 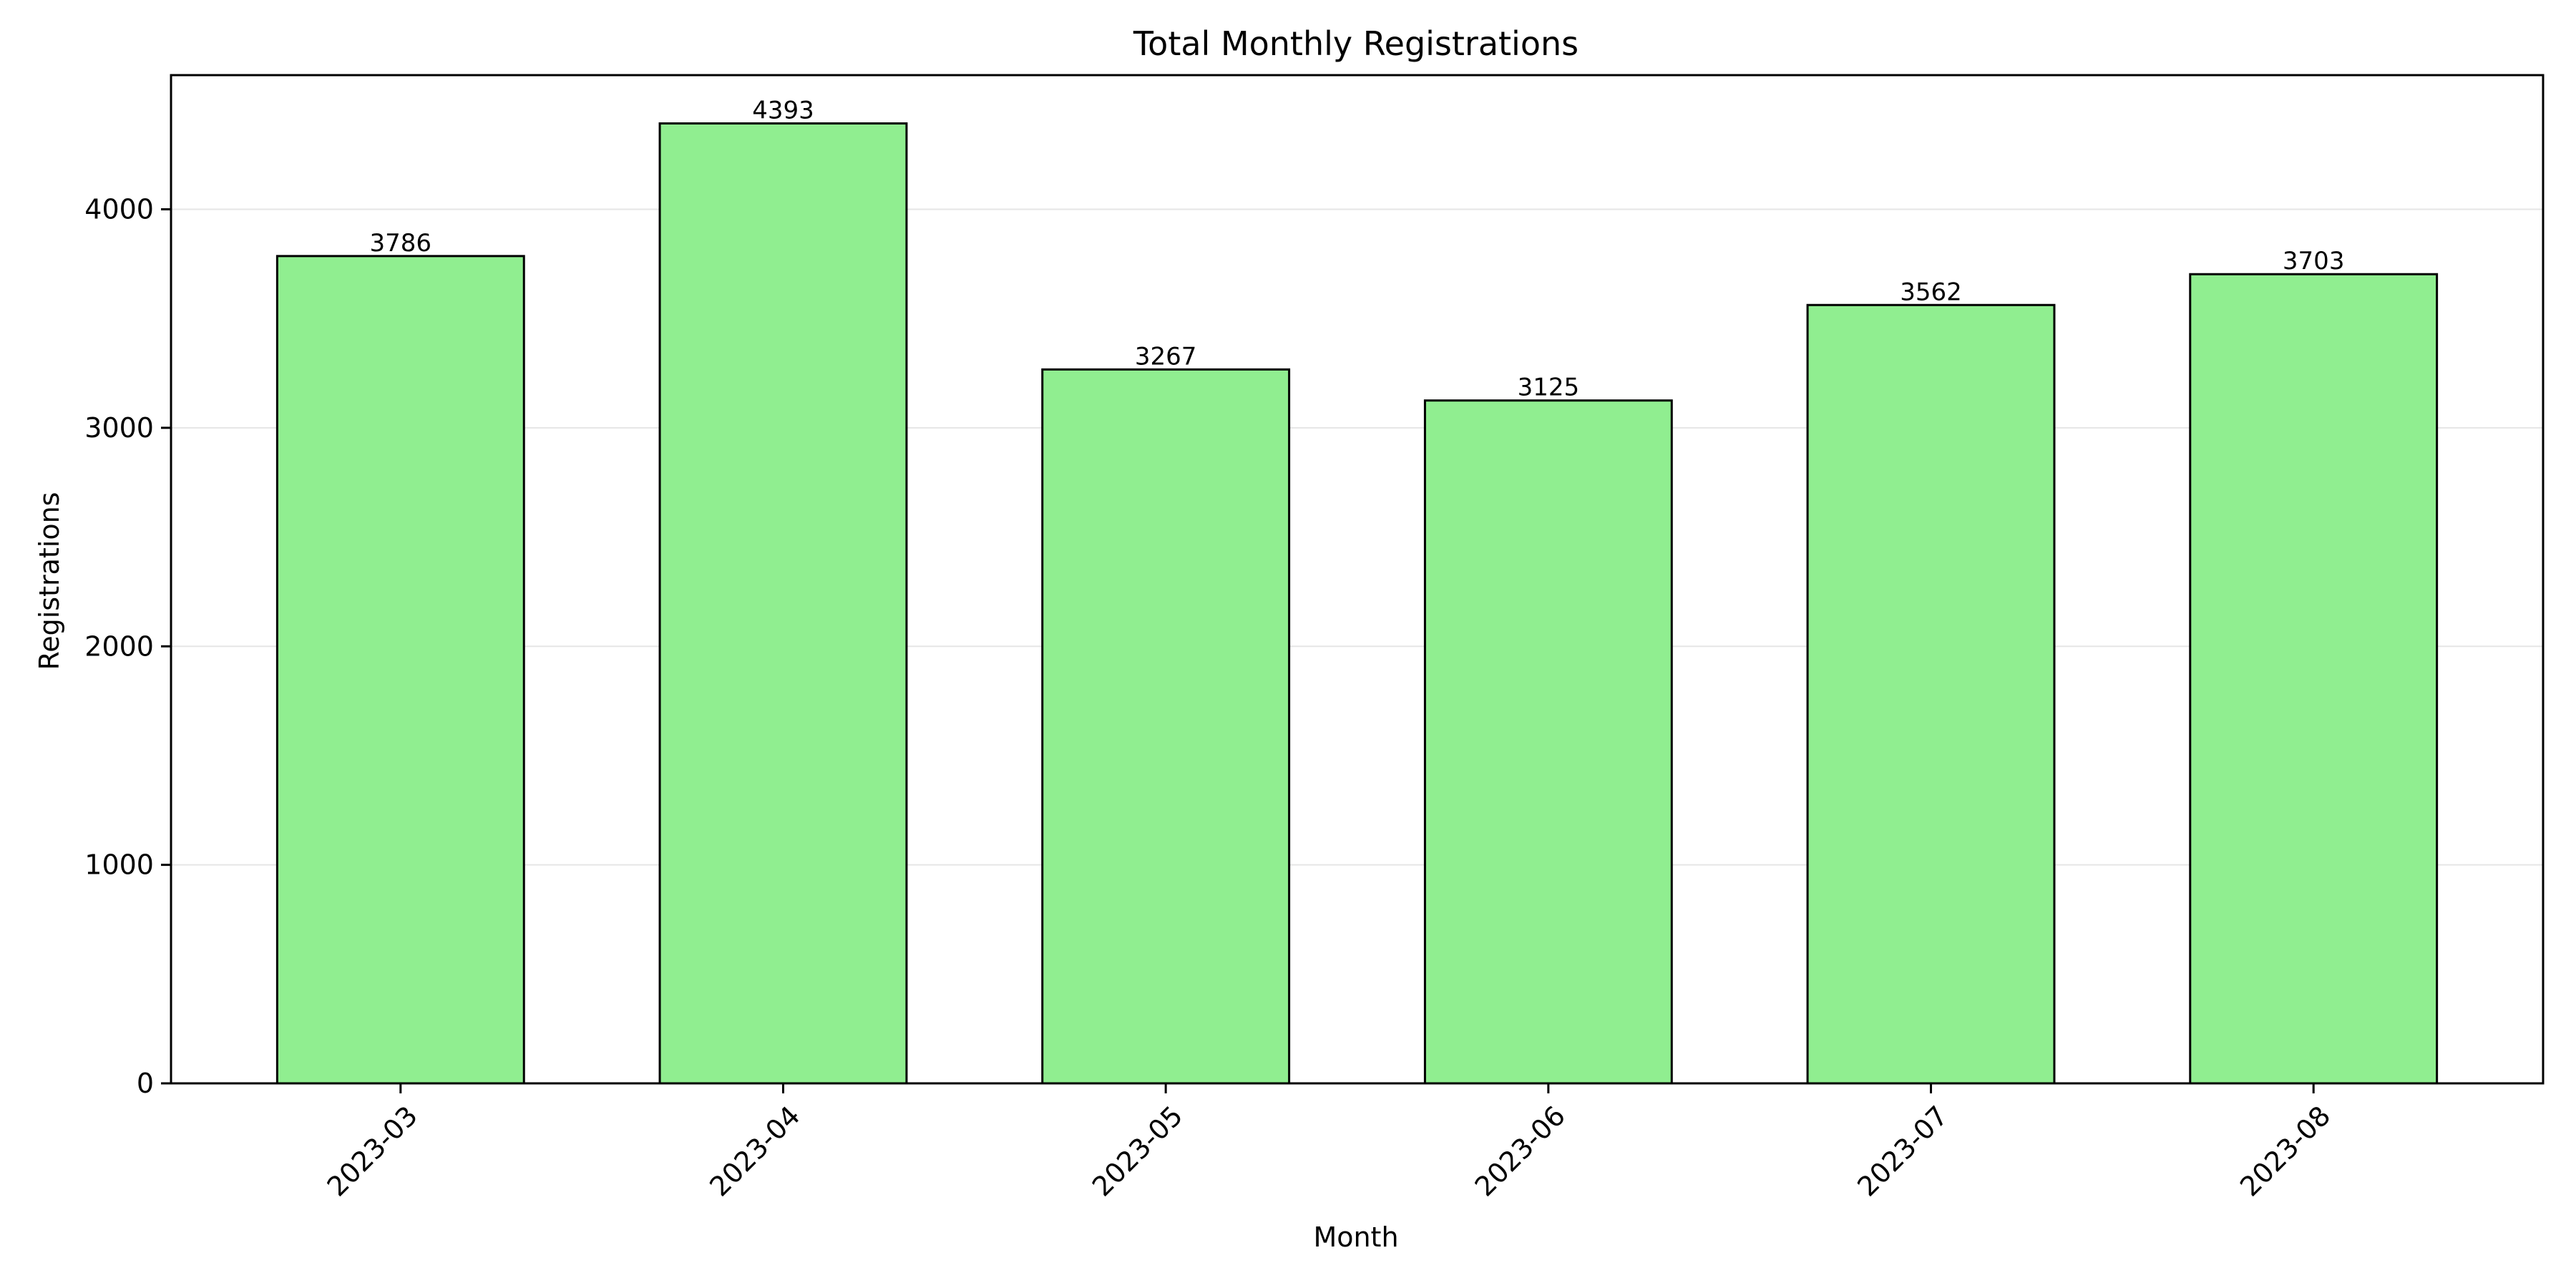 I want to click on data-label: 3703, so click(x=2314, y=261).